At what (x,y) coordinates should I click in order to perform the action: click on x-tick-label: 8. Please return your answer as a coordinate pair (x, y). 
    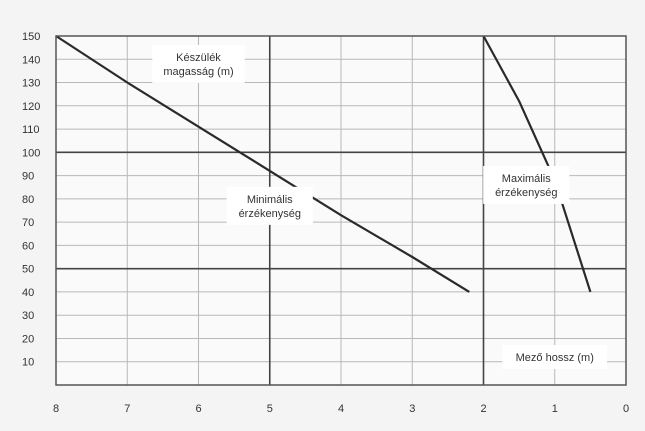
    Looking at the image, I should click on (56, 409).